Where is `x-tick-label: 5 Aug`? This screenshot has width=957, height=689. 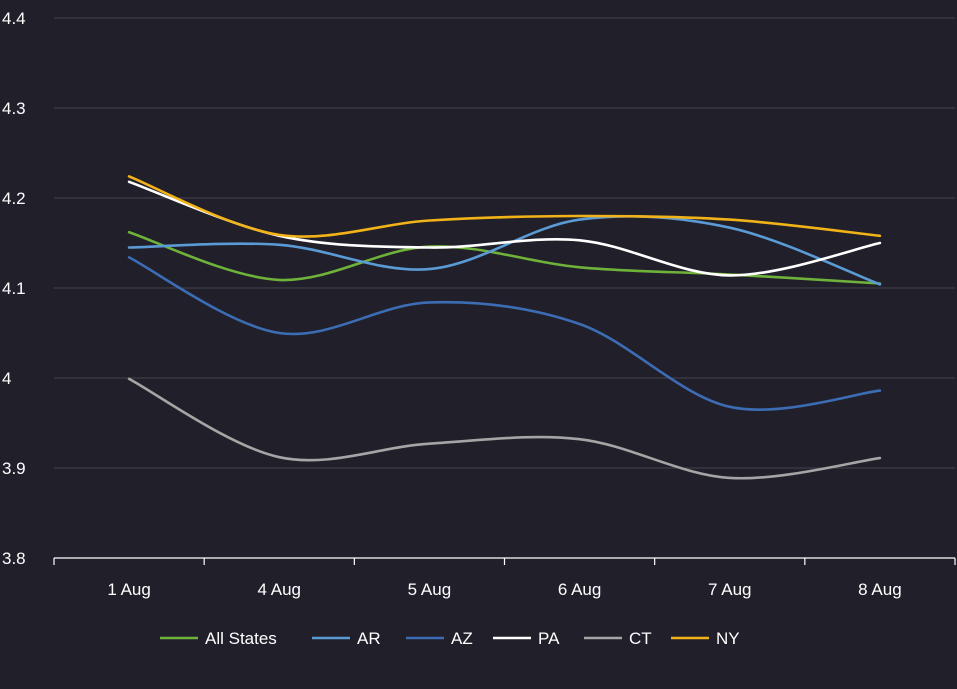
x-tick-label: 5 Aug is located at coordinates (430, 589).